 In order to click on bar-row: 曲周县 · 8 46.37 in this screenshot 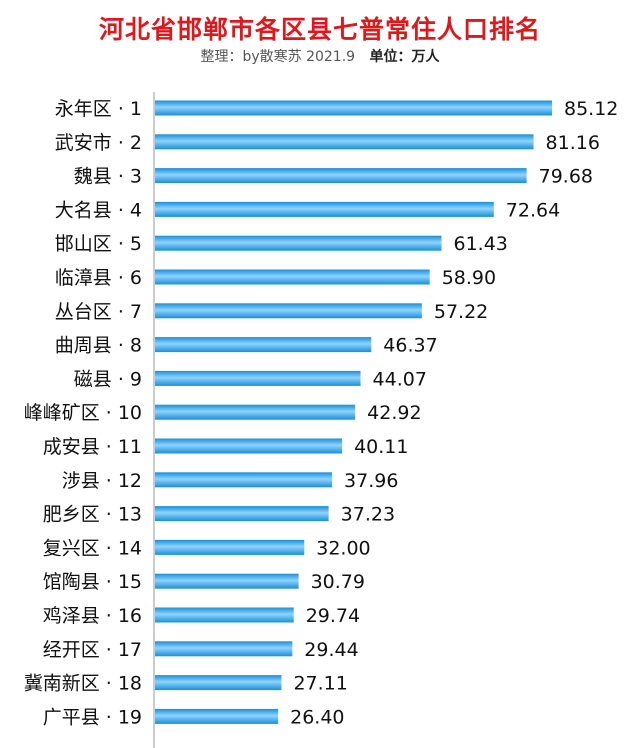, I will do `click(246, 346)`.